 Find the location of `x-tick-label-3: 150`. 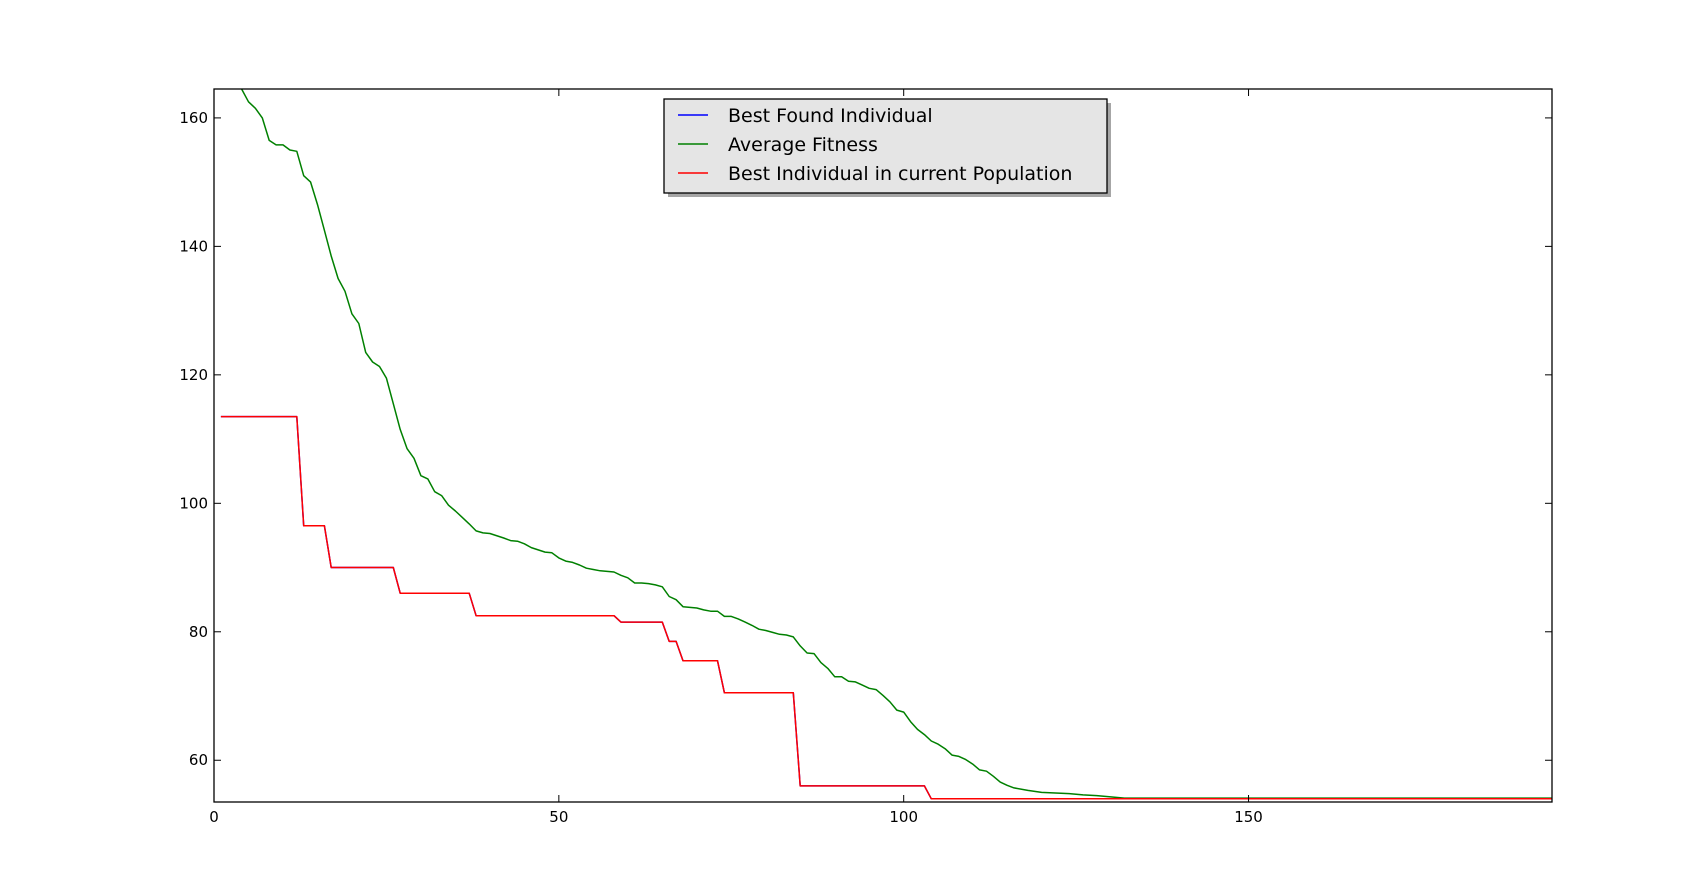

x-tick-label-3: 150 is located at coordinates (1248, 817).